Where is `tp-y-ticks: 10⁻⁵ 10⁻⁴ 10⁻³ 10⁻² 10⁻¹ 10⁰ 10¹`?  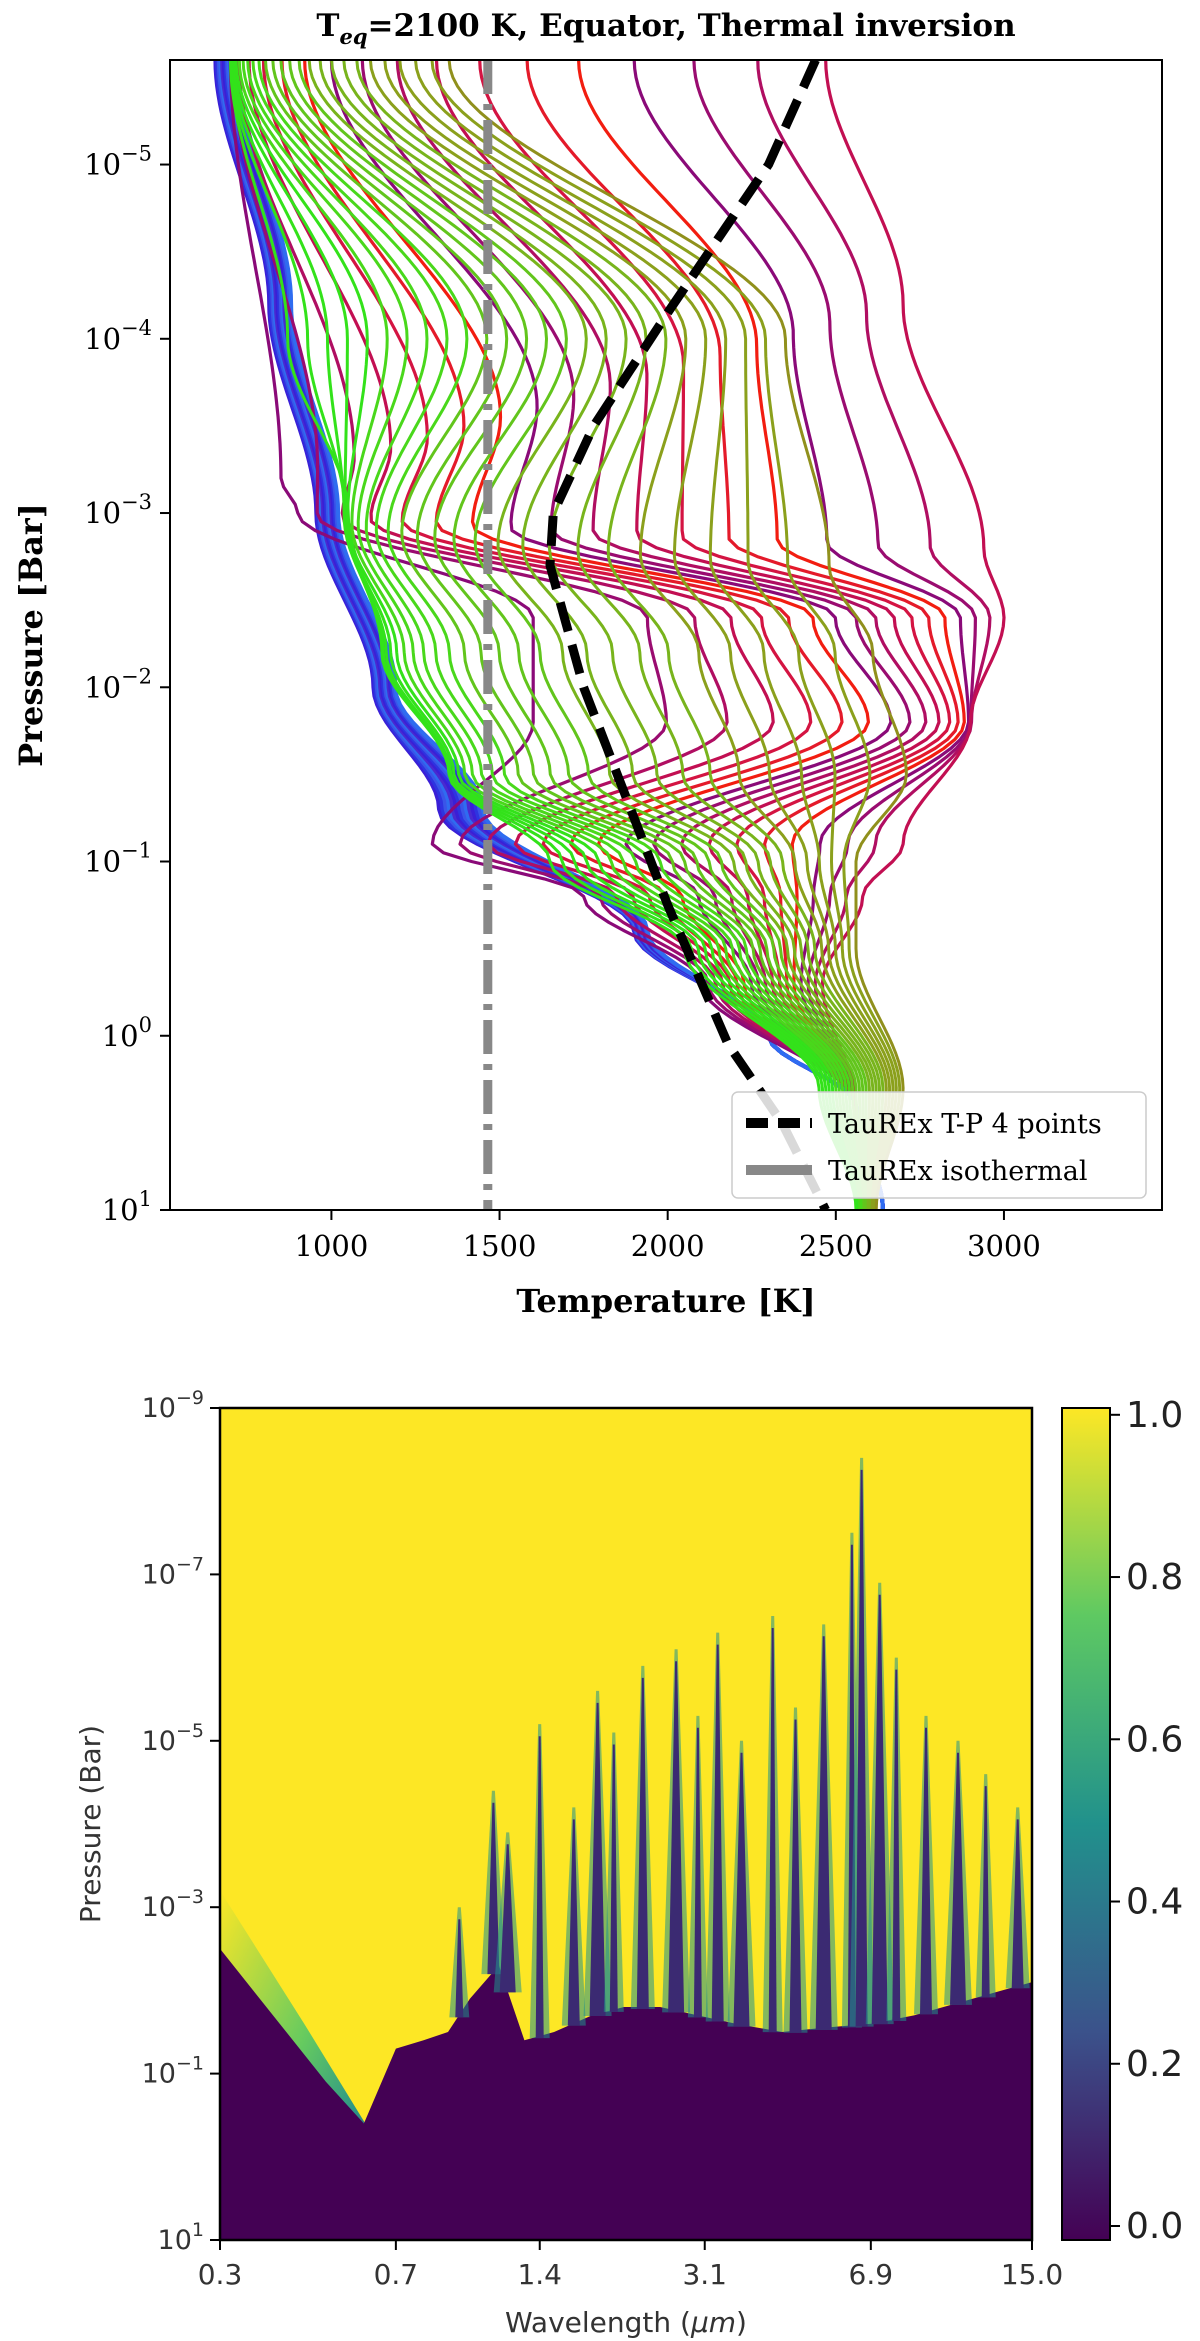
tp-y-ticks: 10⁻⁵ 10⁻⁴ 10⁻³ 10⁻² 10⁻¹ 10⁰ 10¹ is located at coordinates (127, 684).